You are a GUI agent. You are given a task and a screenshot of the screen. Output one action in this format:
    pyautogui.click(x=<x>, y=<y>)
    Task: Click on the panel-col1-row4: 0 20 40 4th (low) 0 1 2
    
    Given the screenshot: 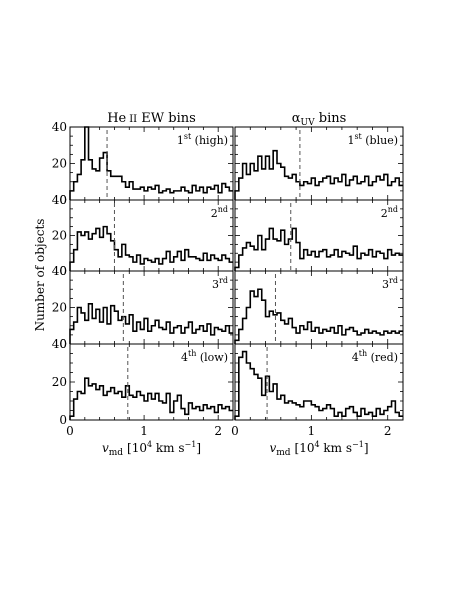 What is the action you would take?
    pyautogui.click(x=143, y=387)
    